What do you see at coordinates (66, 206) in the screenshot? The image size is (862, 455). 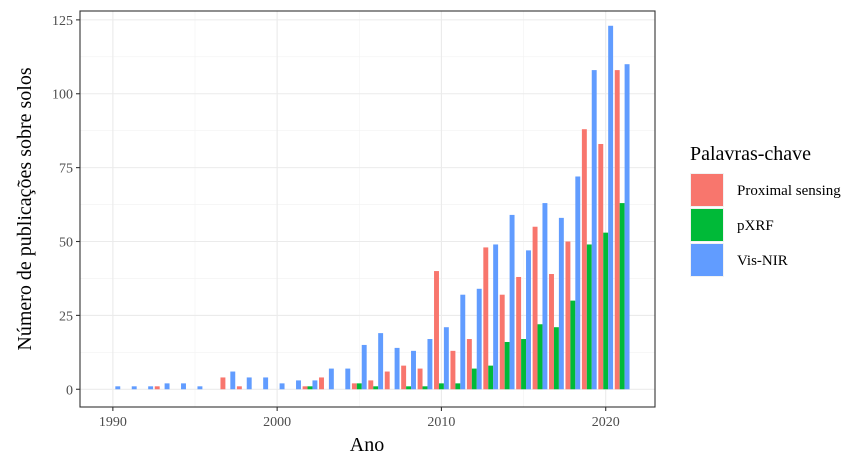 I see `y-axis-ticks: 0 25 50 75 100 125` at bounding box center [66, 206].